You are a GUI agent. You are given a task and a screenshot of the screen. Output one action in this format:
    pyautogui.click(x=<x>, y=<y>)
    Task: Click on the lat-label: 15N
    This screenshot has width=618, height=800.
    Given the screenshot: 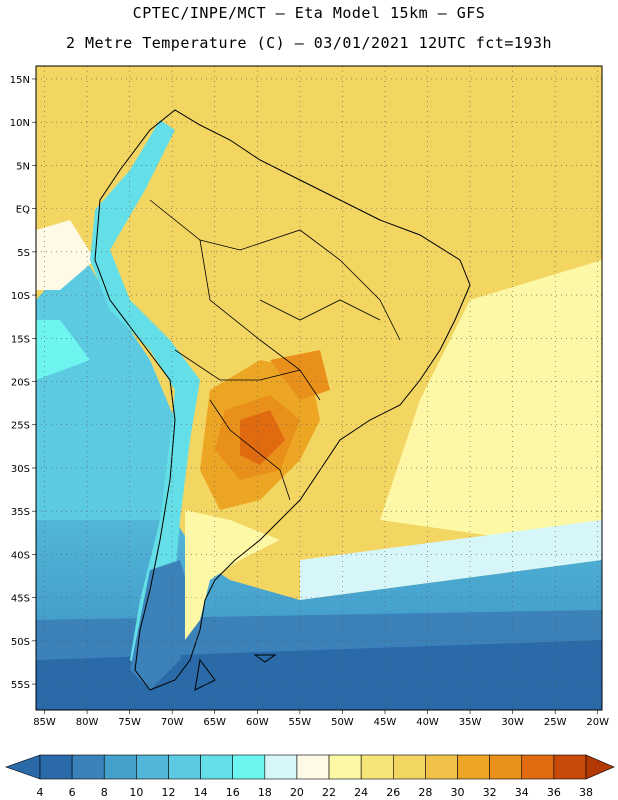 What is the action you would take?
    pyautogui.click(x=20, y=80)
    